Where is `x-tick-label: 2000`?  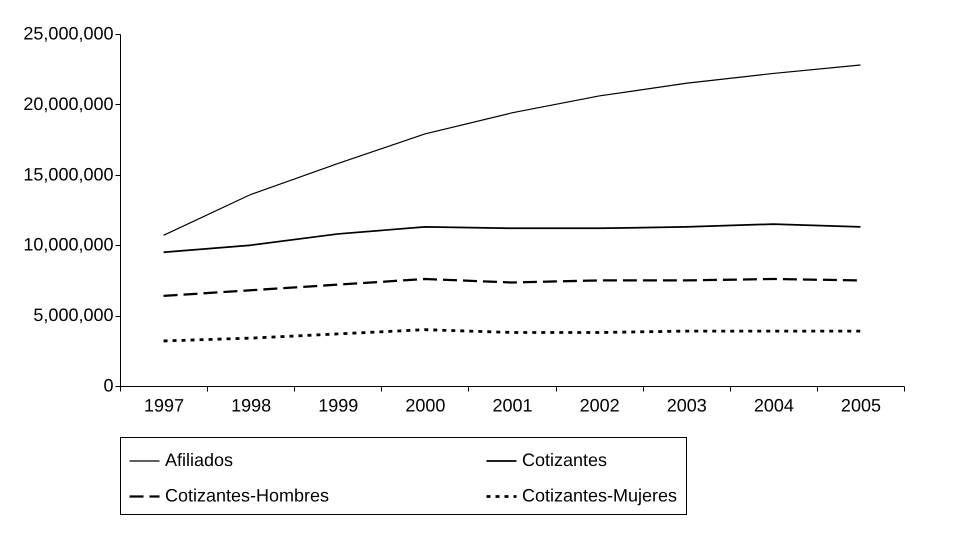 x-tick-label: 2000 is located at coordinates (425, 406).